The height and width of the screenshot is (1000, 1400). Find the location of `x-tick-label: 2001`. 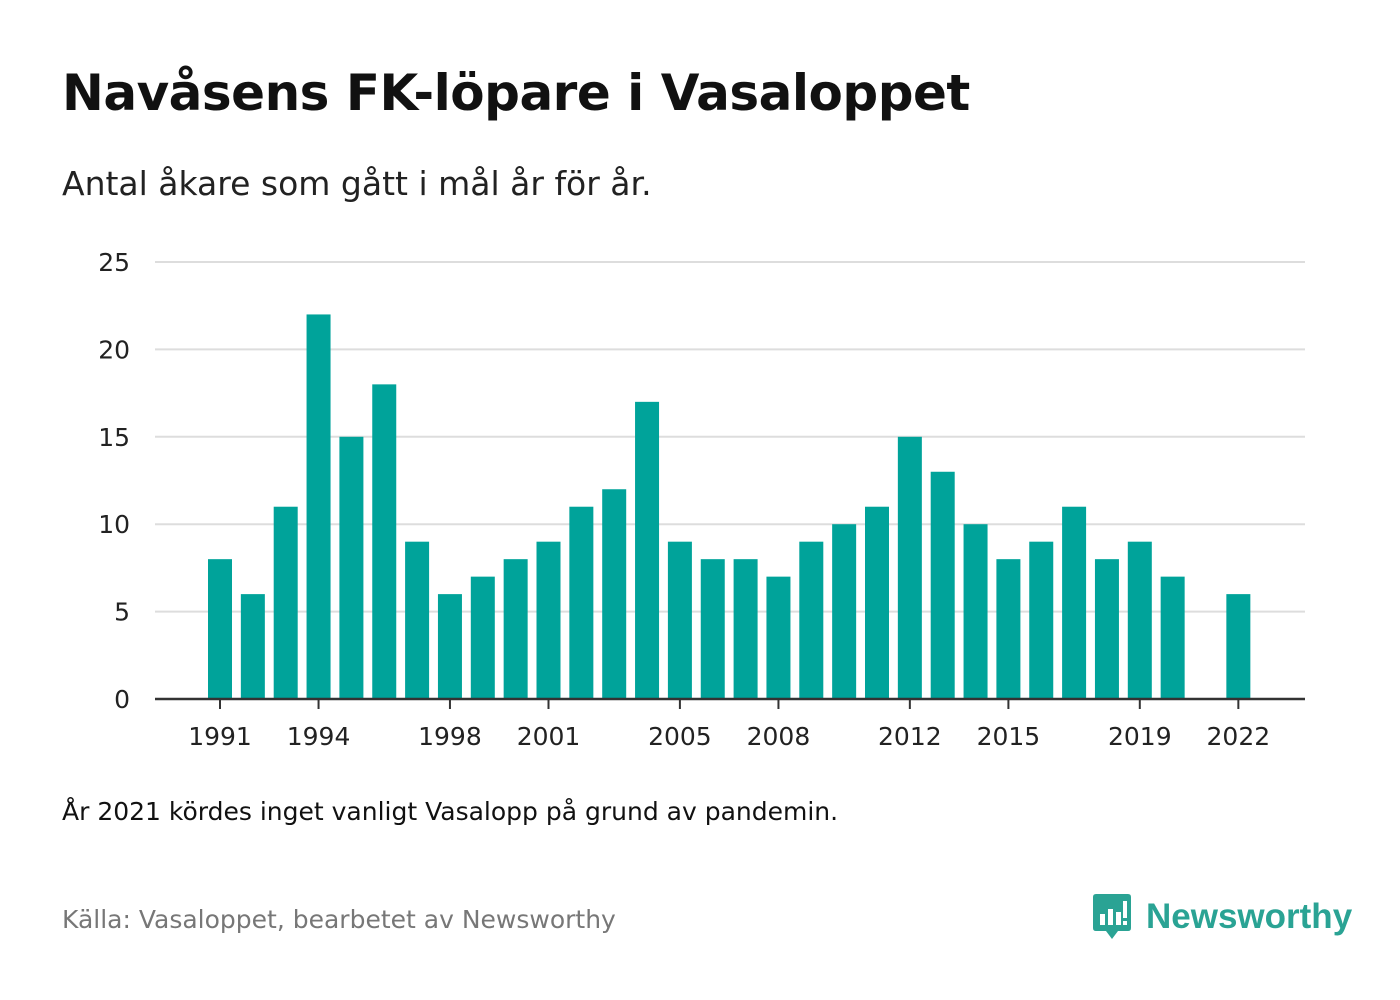

x-tick-label: 2001 is located at coordinates (549, 736).